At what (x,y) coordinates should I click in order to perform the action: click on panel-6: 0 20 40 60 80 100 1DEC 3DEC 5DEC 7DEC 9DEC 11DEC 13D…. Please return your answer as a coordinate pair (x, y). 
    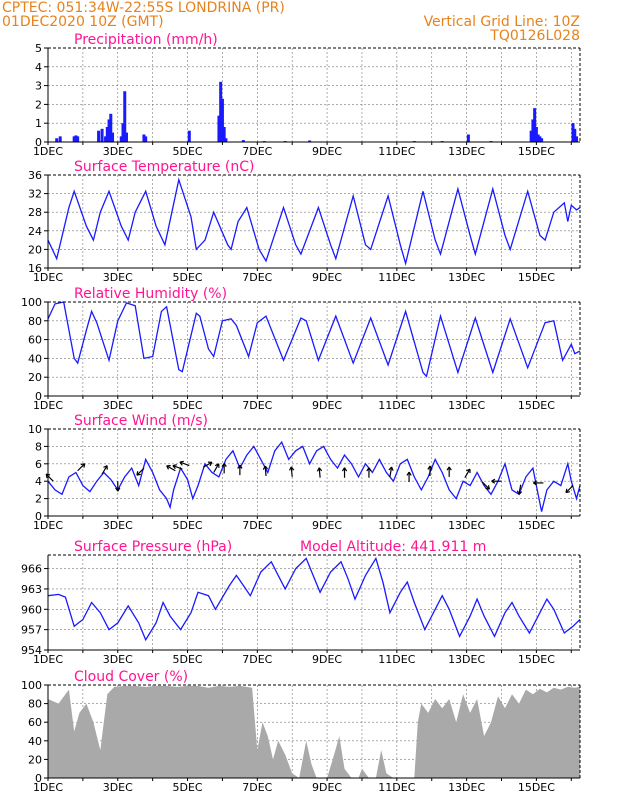
    Looking at the image, I should click on (301, 731).